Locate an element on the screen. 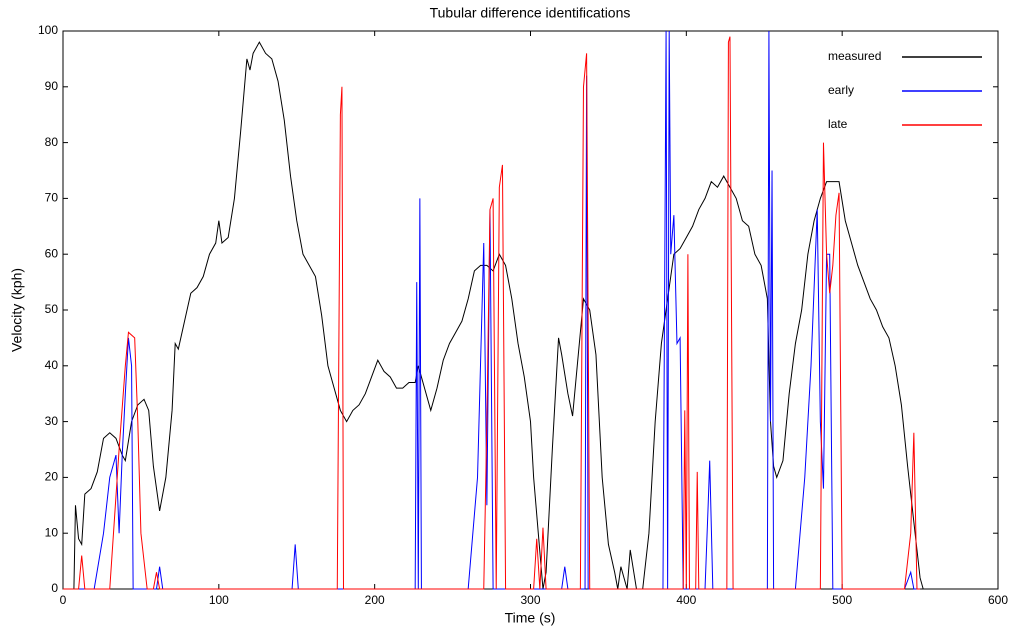 This screenshot has height=631, width=1014. x-tick-label: 600 is located at coordinates (998, 600).